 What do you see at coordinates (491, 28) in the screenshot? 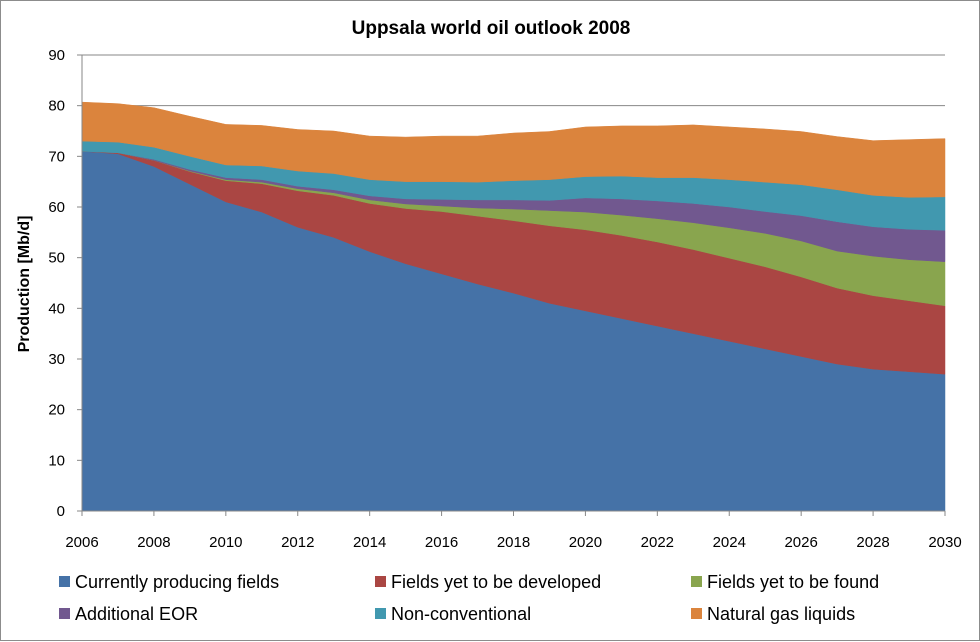
I see `chart-title: Uppsala world oil outlook 2008` at bounding box center [491, 28].